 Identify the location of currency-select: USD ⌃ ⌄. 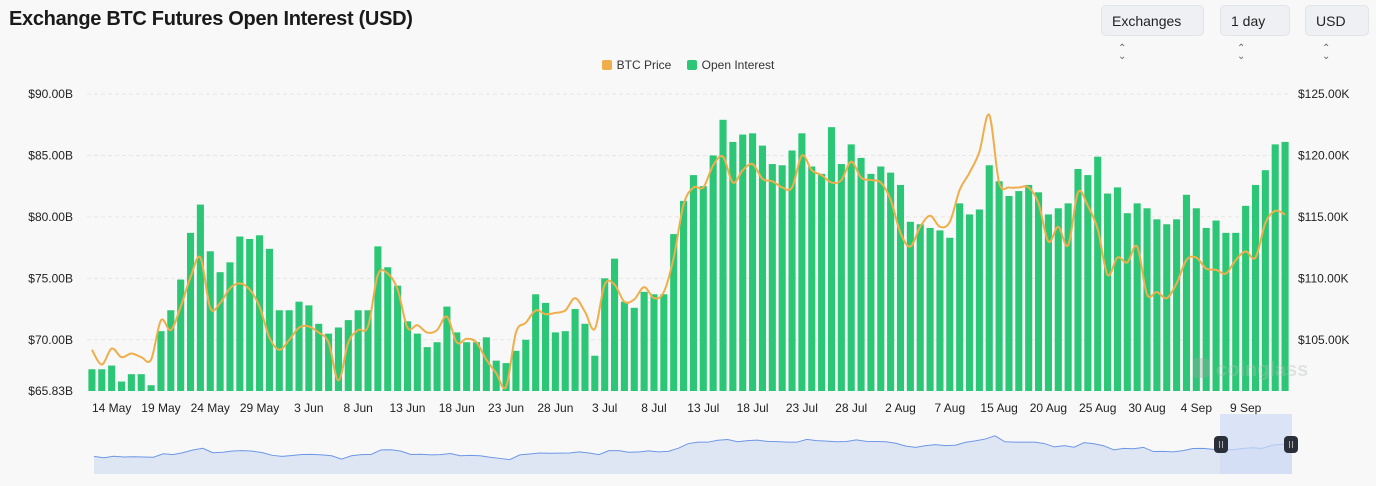
(1337, 33).